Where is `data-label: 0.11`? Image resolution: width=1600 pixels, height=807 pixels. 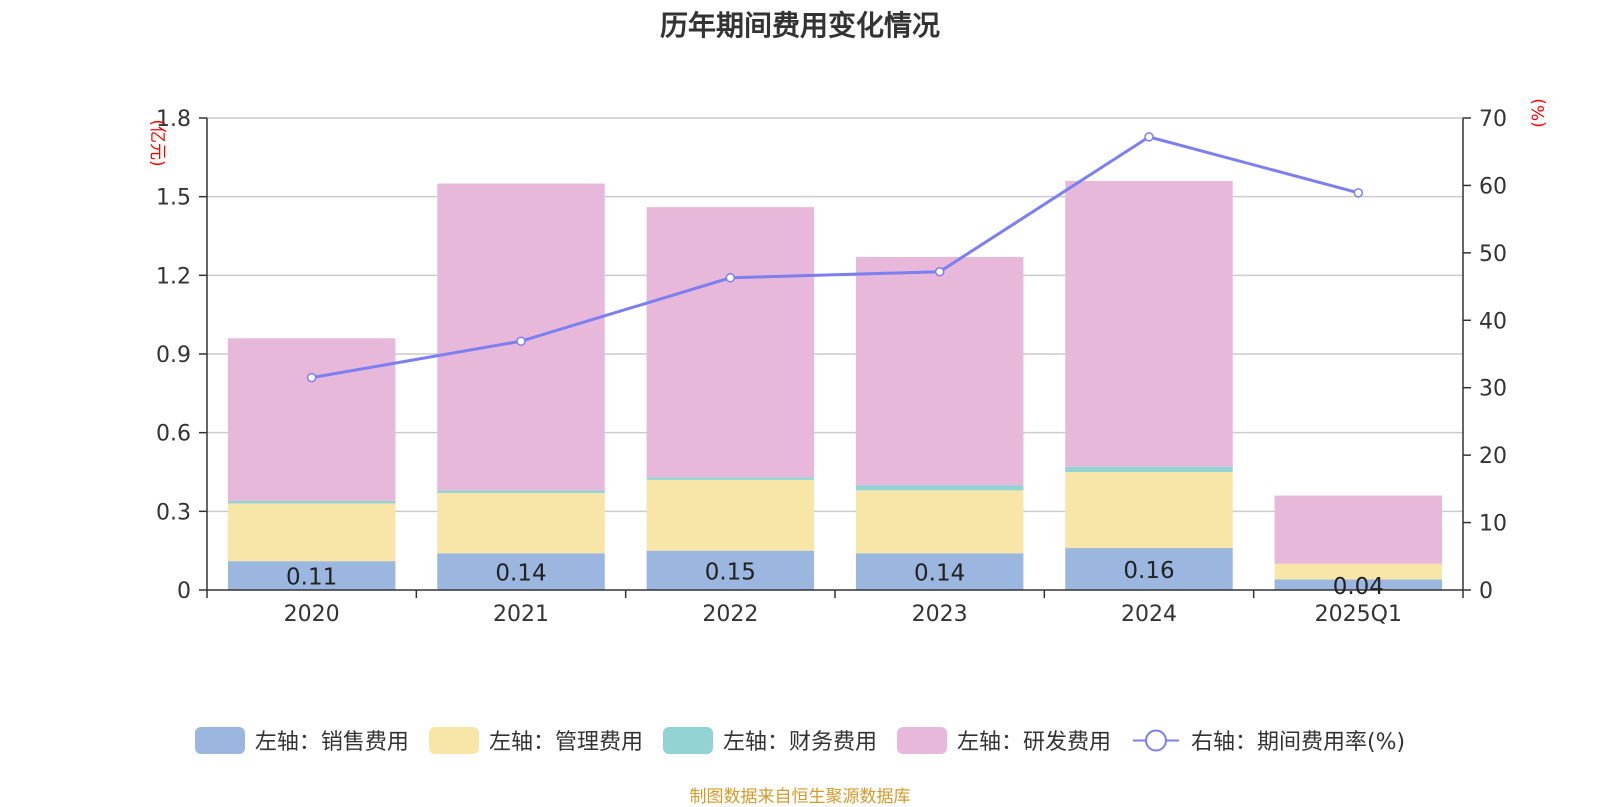 data-label: 0.11 is located at coordinates (311, 578).